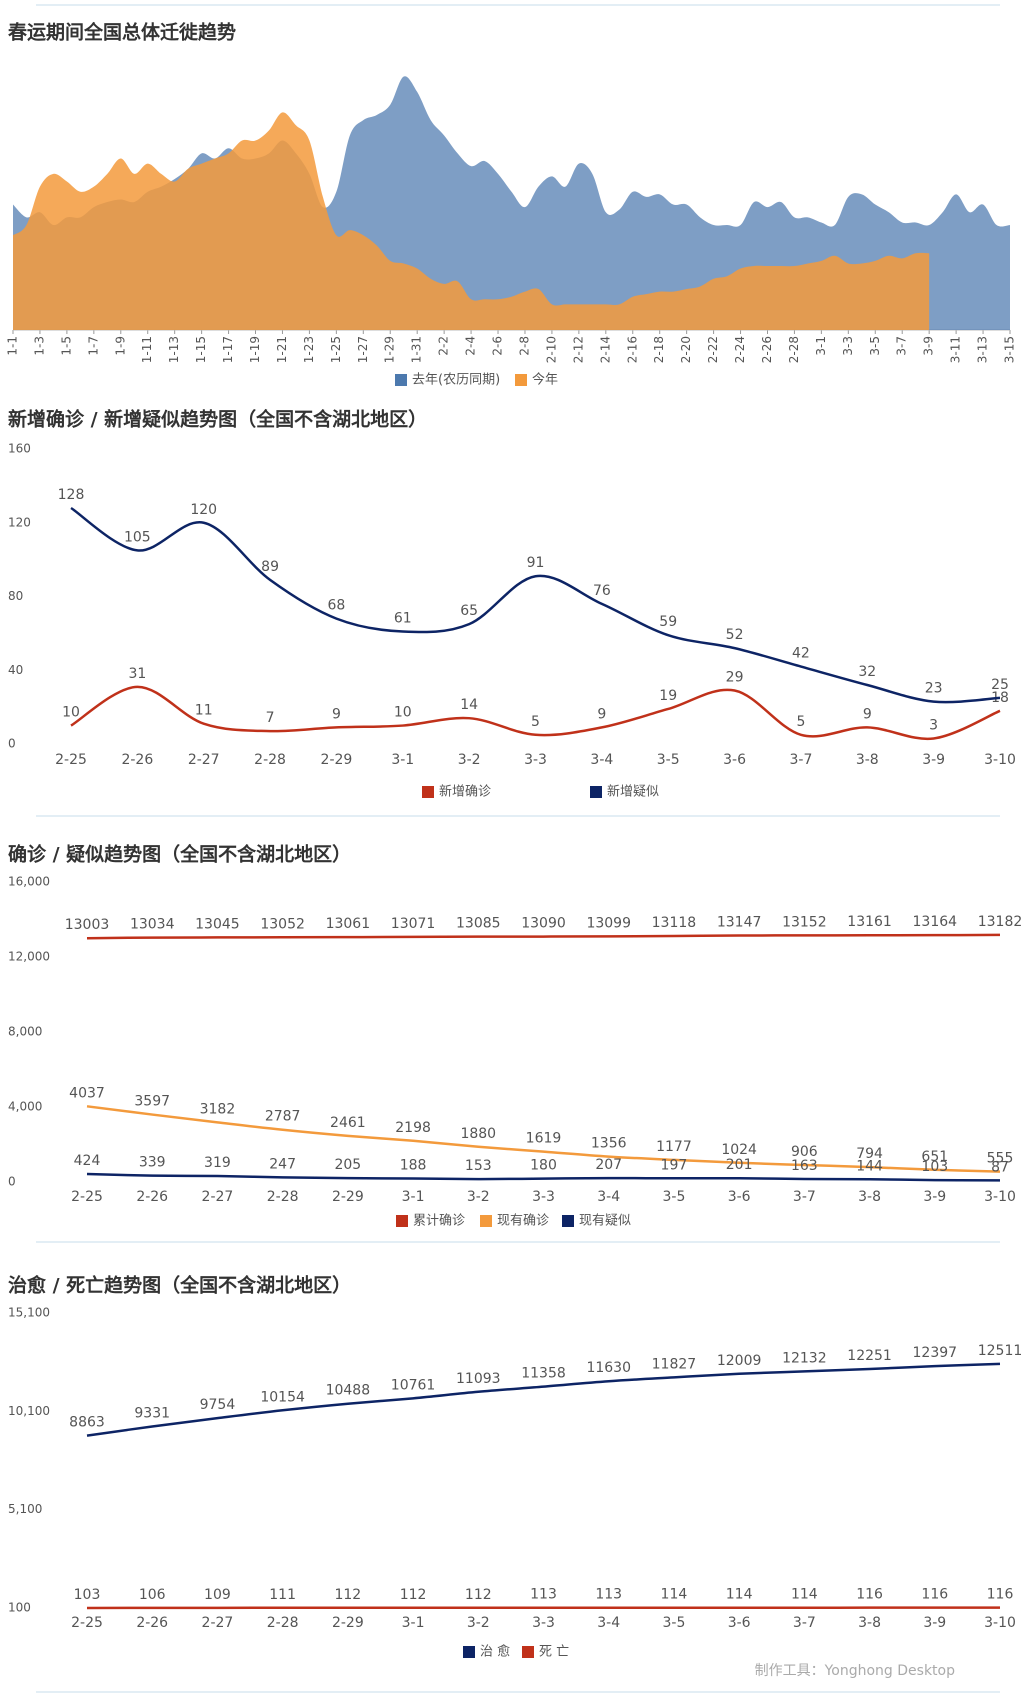 This screenshot has width=1026, height=1696. Describe the element at coordinates (87, 1197) in the screenshot. I see `x-tick-label: 2-25` at that location.